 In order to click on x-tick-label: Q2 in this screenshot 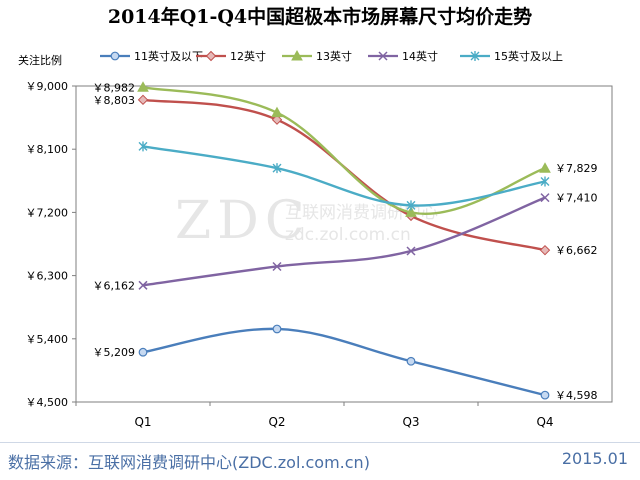, I will do `click(276, 422)`.